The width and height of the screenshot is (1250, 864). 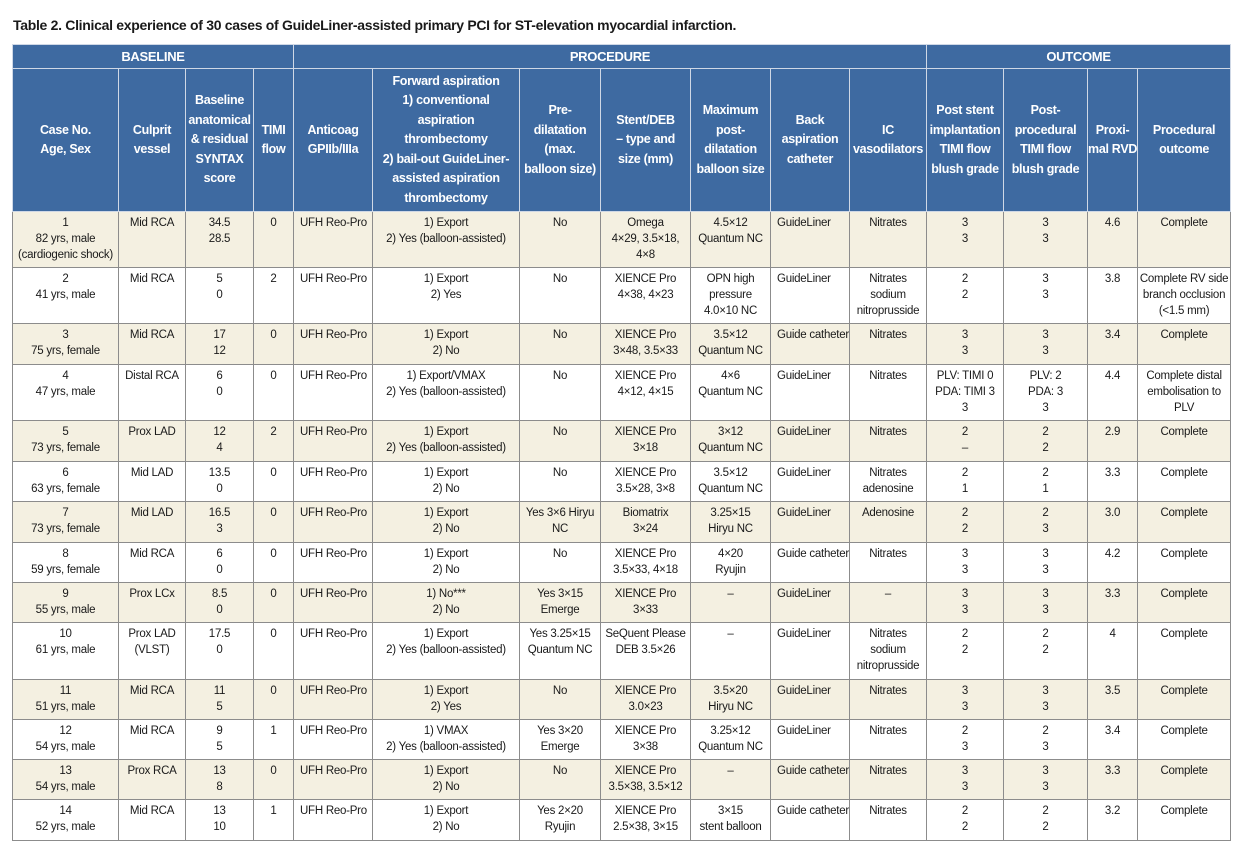 What do you see at coordinates (446, 100) in the screenshot?
I see `header-line: 1) conventional` at bounding box center [446, 100].